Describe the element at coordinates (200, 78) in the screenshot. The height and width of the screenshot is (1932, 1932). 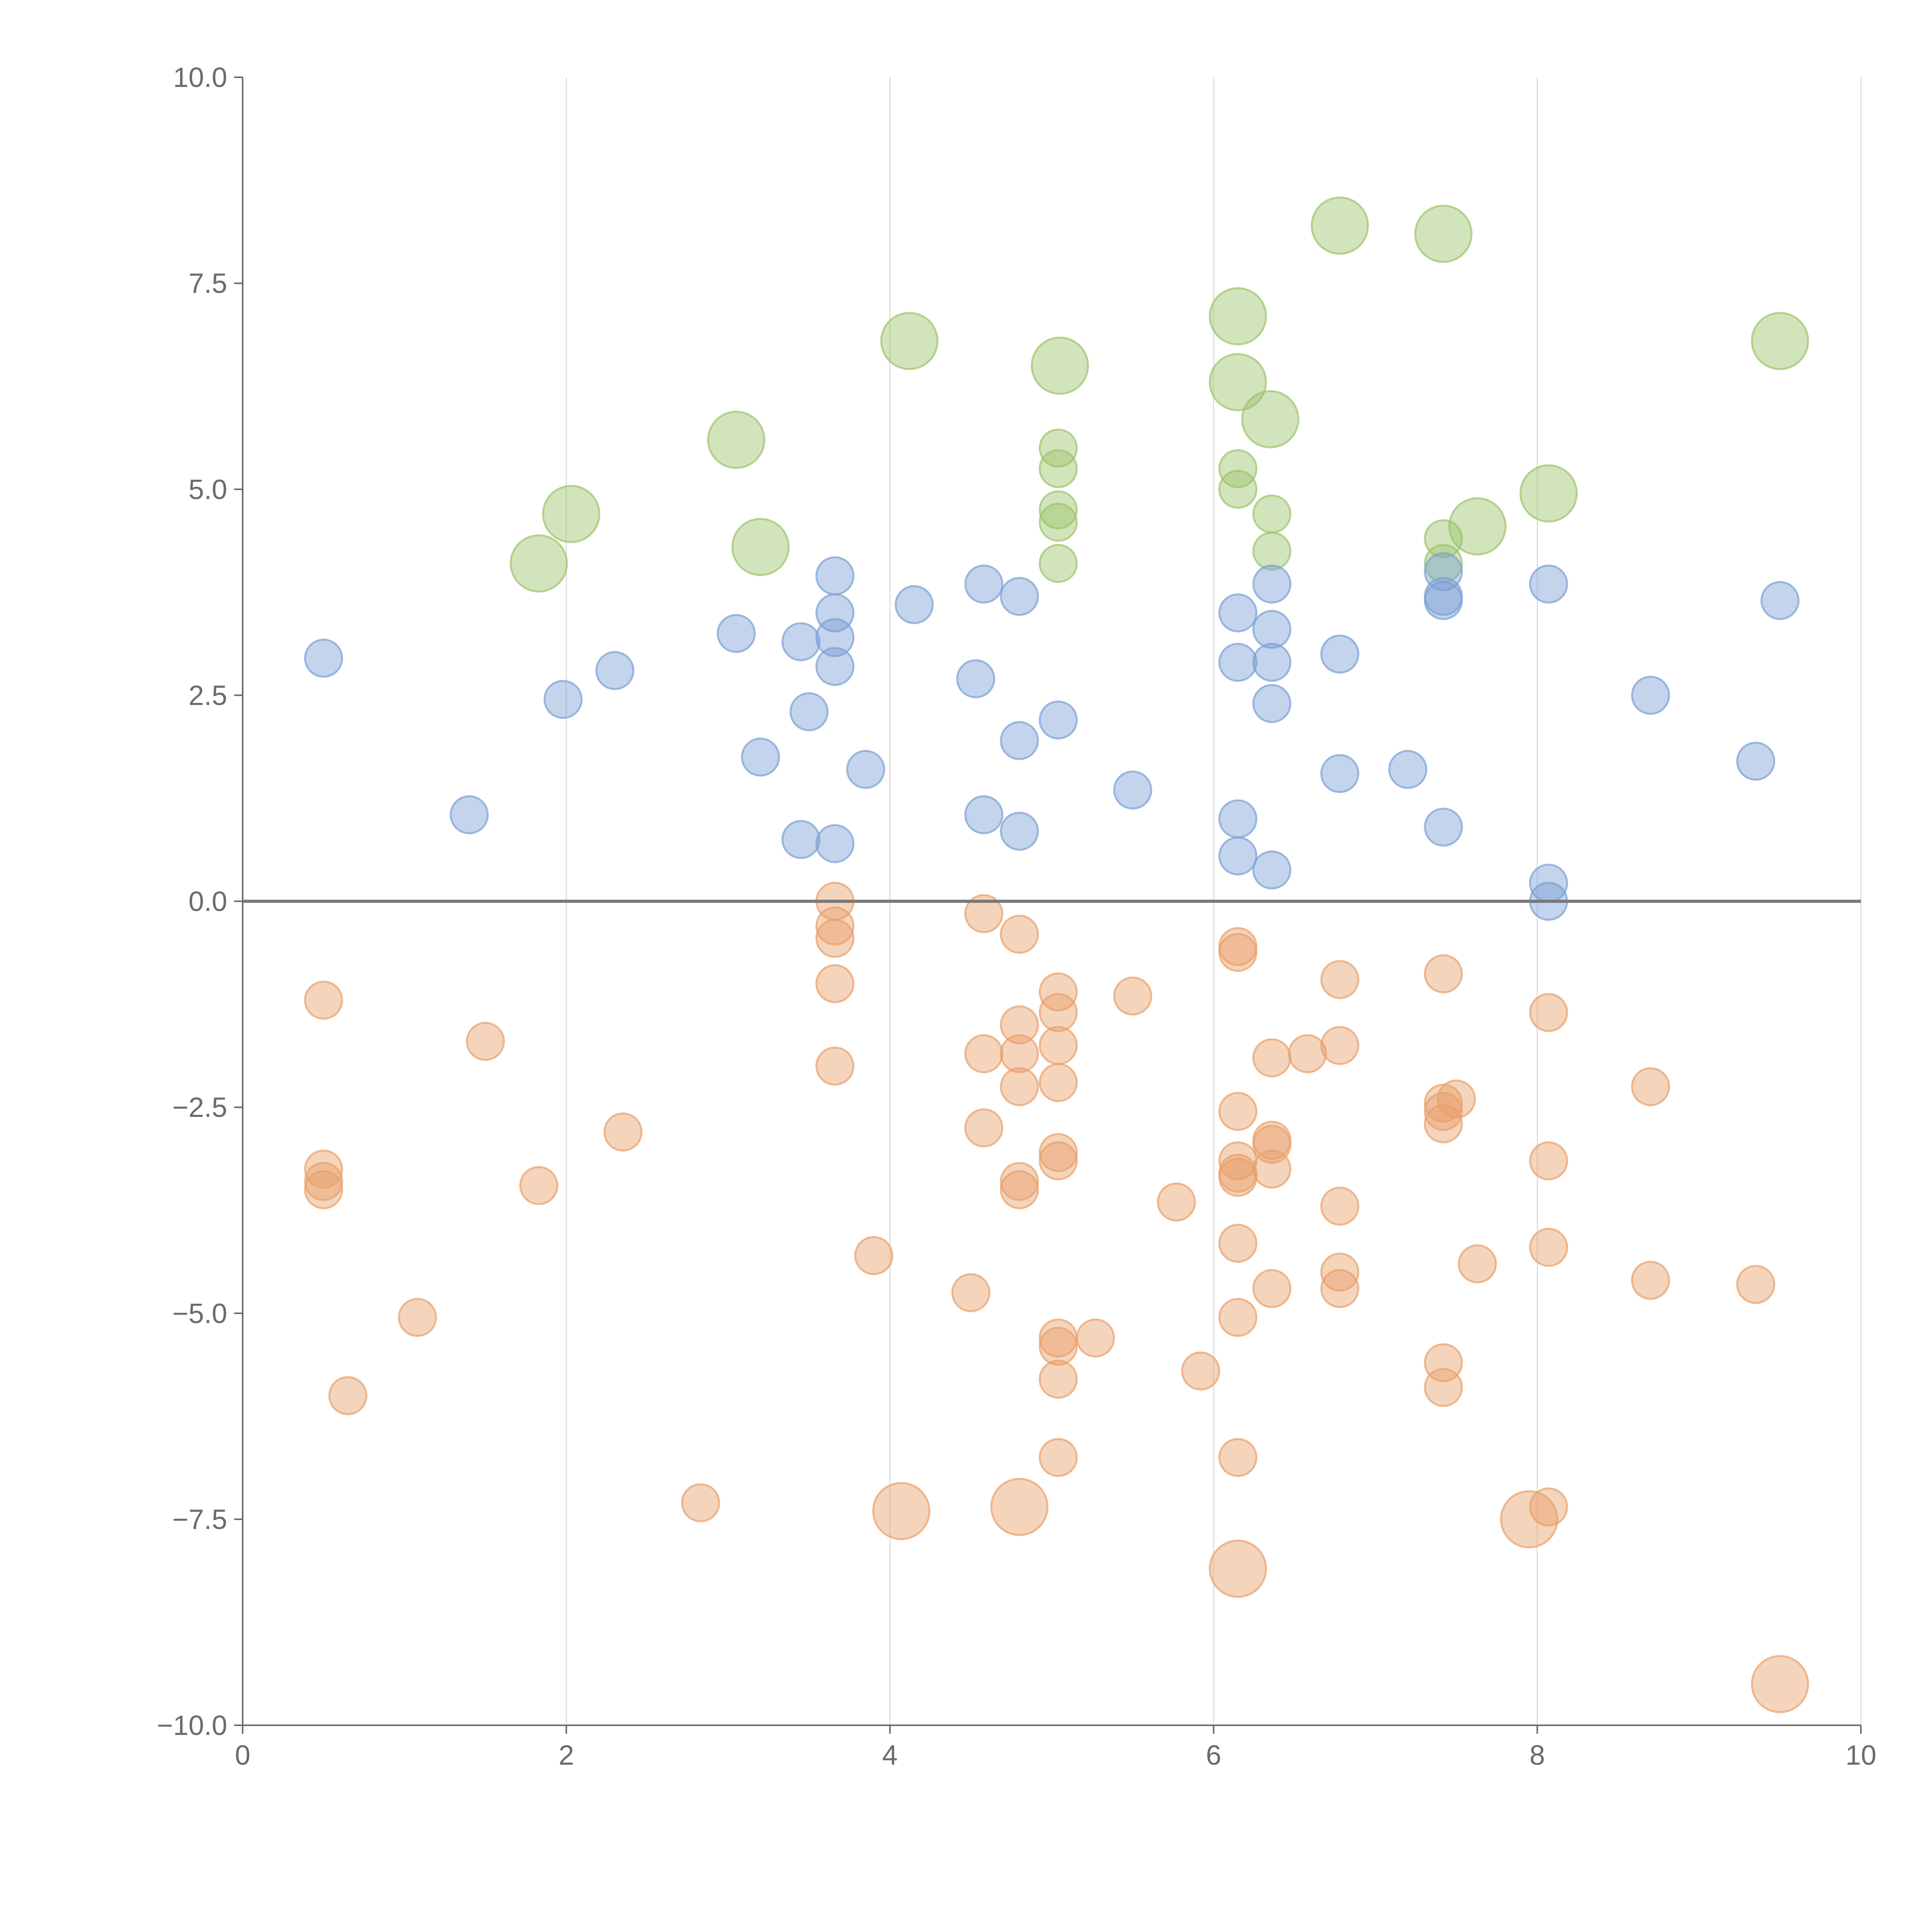
I see `y-tick-label: 10.0` at that location.